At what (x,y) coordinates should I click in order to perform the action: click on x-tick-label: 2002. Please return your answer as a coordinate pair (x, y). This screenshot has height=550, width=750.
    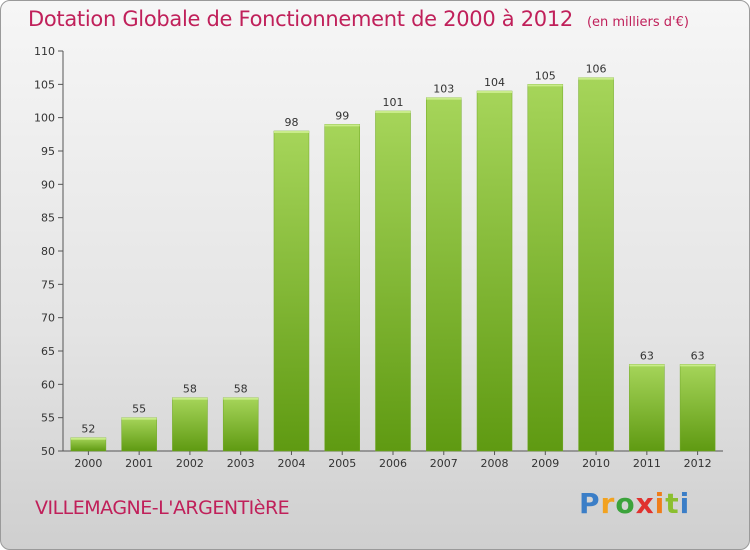
    Looking at the image, I should click on (190, 463).